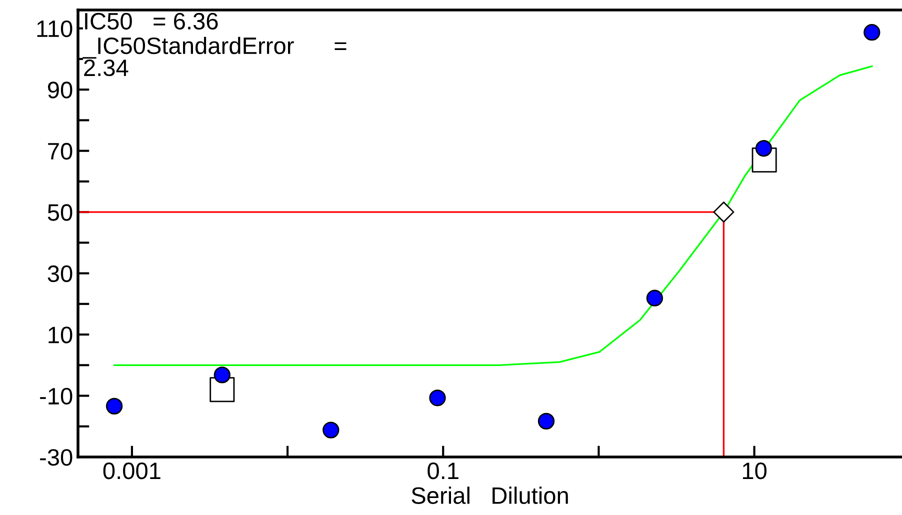 The image size is (902, 515). What do you see at coordinates (490, 495) in the screenshot?
I see `x-axis-title: Serial Dilution` at bounding box center [490, 495].